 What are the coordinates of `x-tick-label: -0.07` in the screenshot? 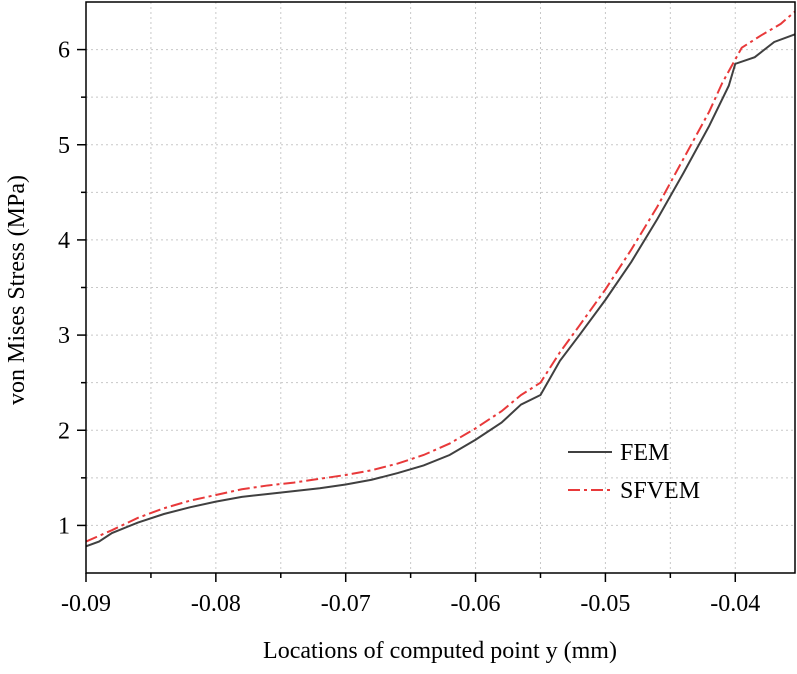 It's located at (346, 604).